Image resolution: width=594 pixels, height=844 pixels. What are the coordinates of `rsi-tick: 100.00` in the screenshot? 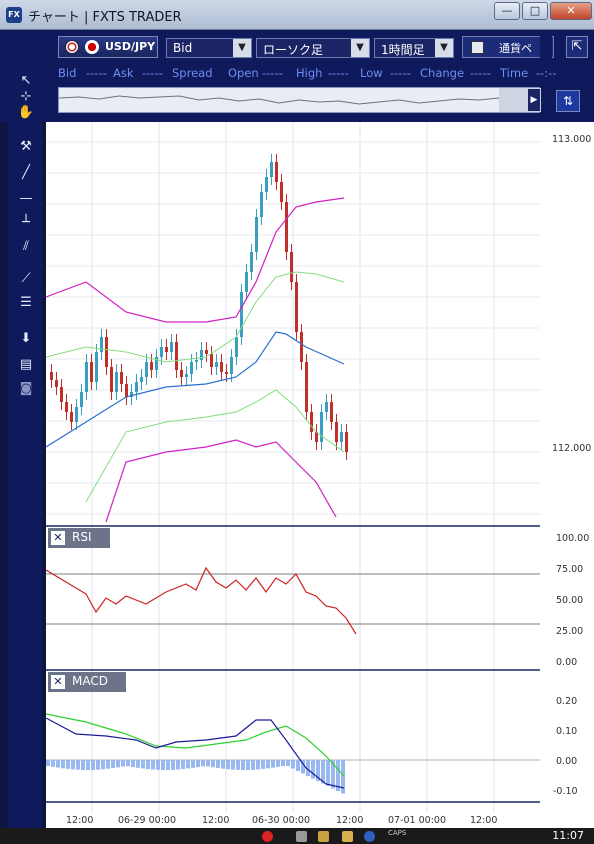 It's located at (573, 538).